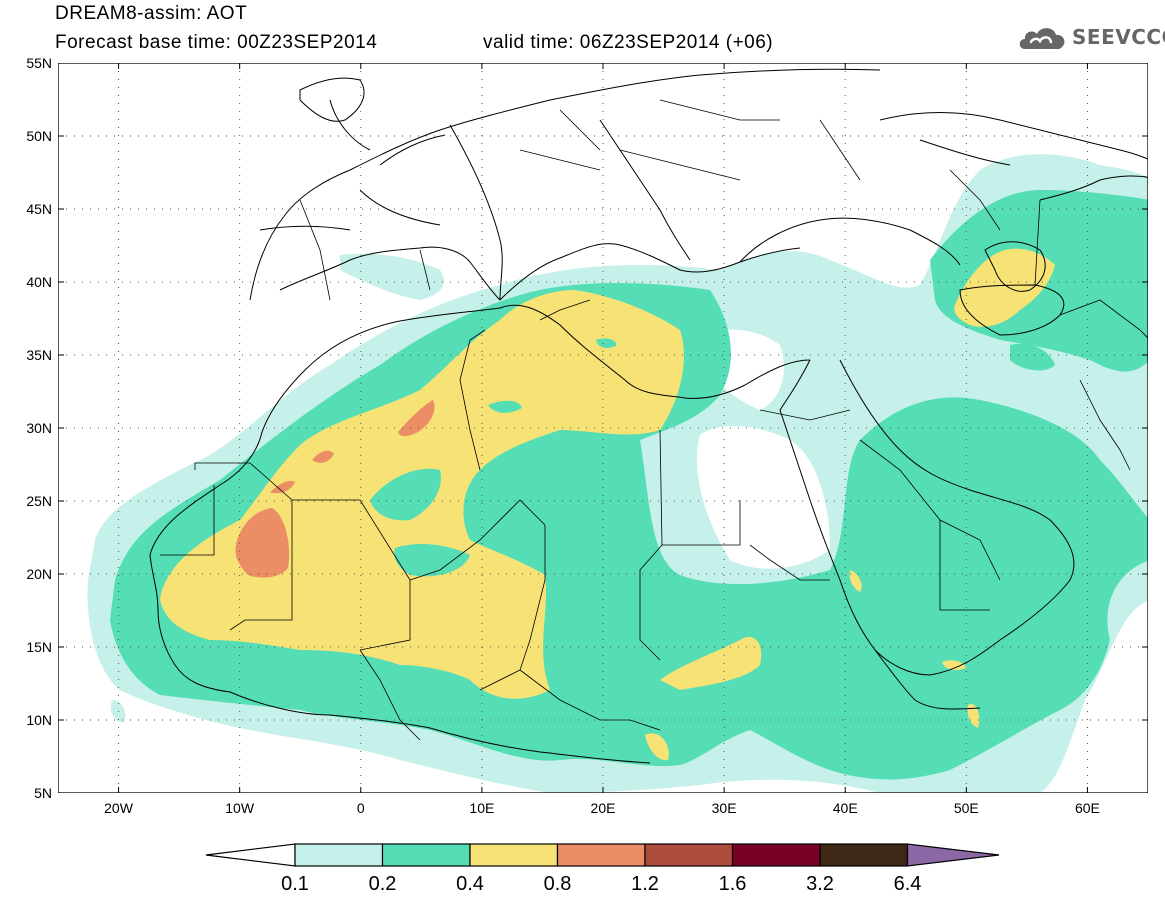 Image resolution: width=1165 pixels, height=905 pixels. I want to click on lat-label: 30N, so click(39, 428).